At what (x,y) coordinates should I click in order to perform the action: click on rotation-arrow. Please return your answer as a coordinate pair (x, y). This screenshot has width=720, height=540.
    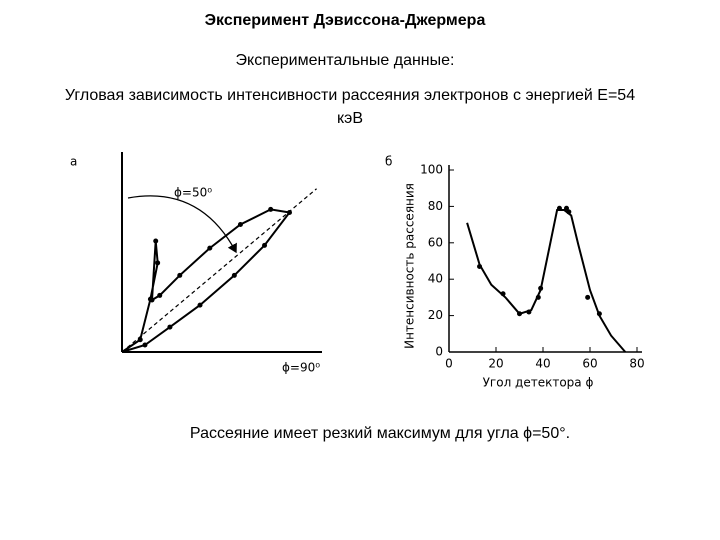
    Looking at the image, I should click on (182, 224).